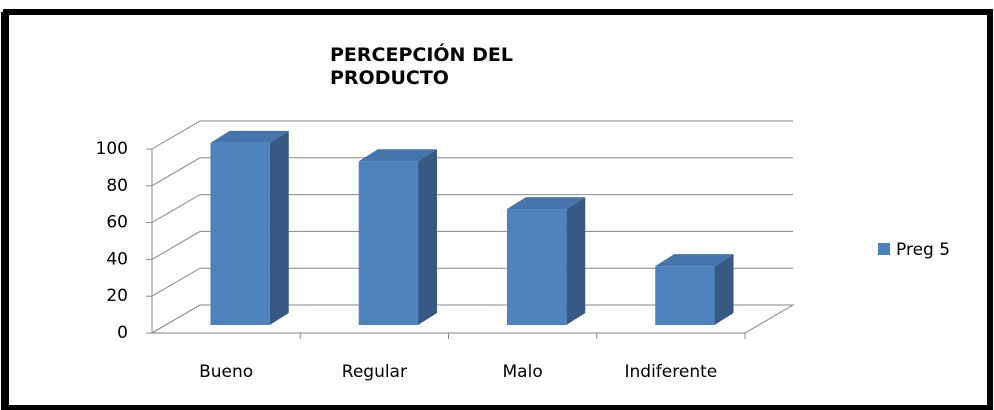 The height and width of the screenshot is (410, 994). Describe the element at coordinates (923, 250) in the screenshot. I see `legend-label: Preg 5` at that location.